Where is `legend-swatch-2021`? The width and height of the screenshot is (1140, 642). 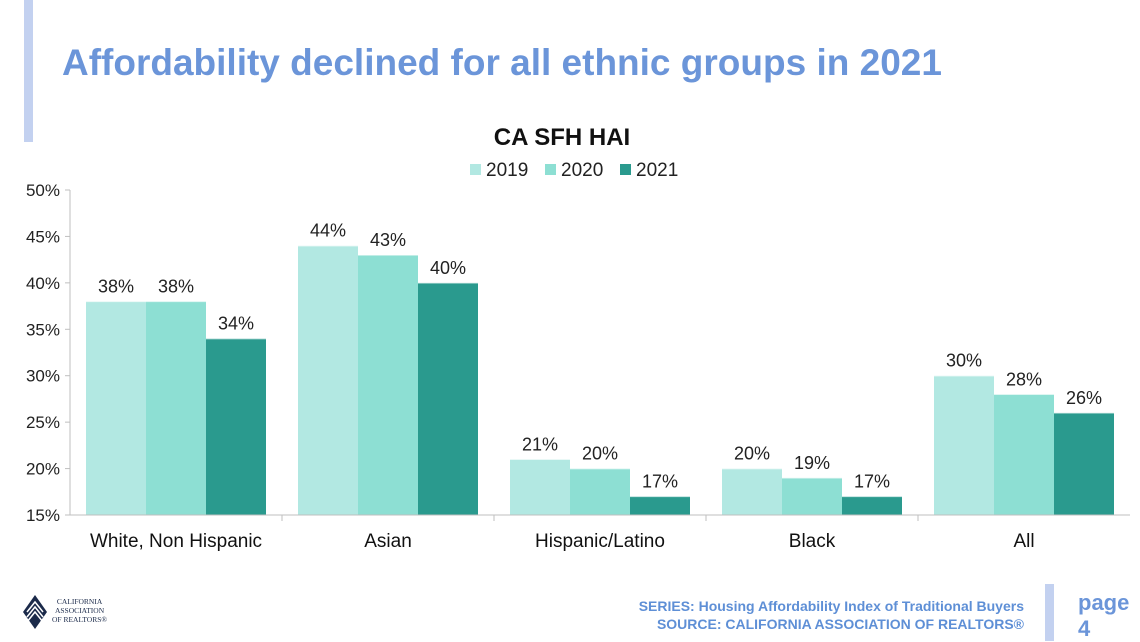
legend-swatch-2021 is located at coordinates (625, 169).